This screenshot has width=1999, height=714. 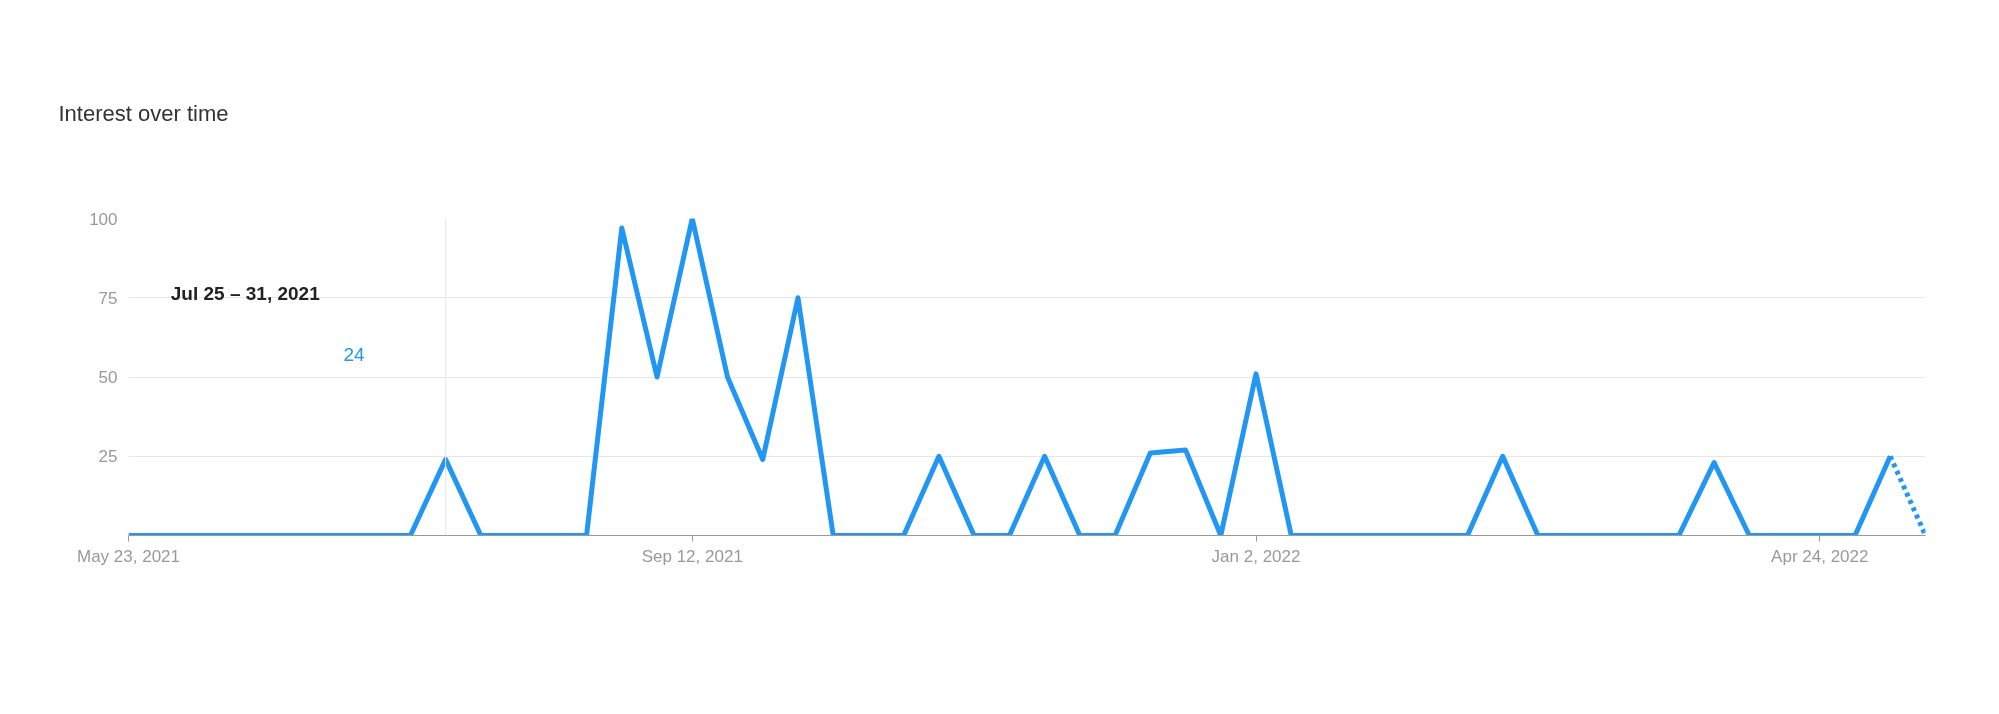 What do you see at coordinates (108, 457) in the screenshot?
I see `y-tick-label: 25` at bounding box center [108, 457].